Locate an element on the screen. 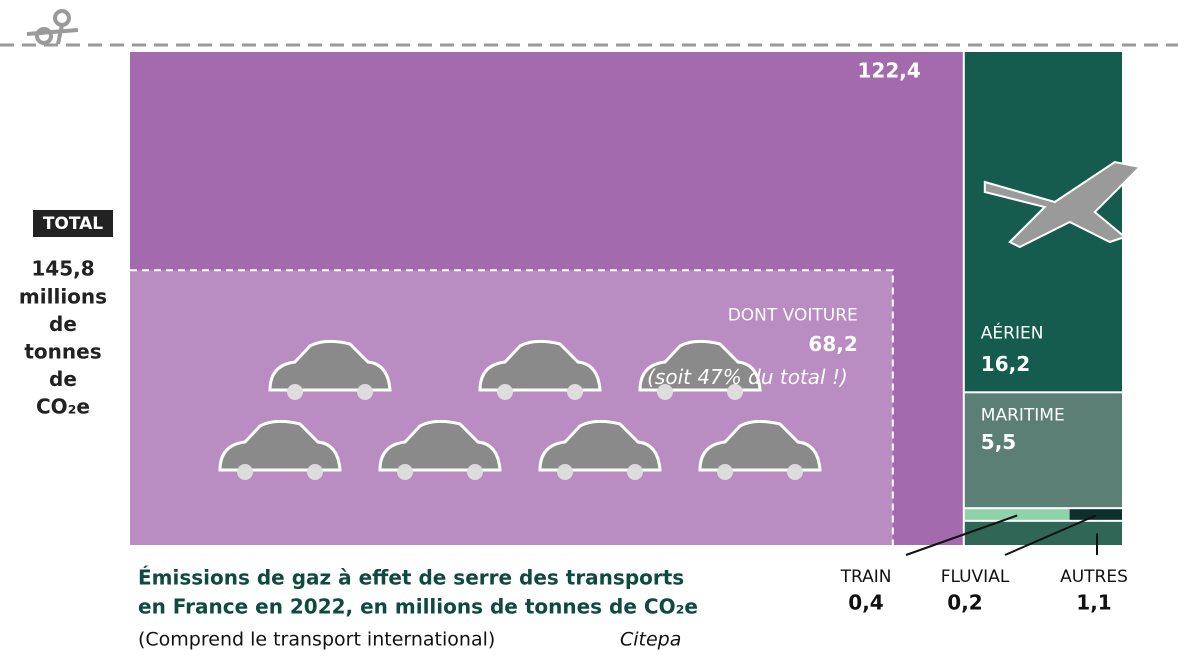 The height and width of the screenshot is (657, 1178). plane-icon is located at coordinates (1062, 204).